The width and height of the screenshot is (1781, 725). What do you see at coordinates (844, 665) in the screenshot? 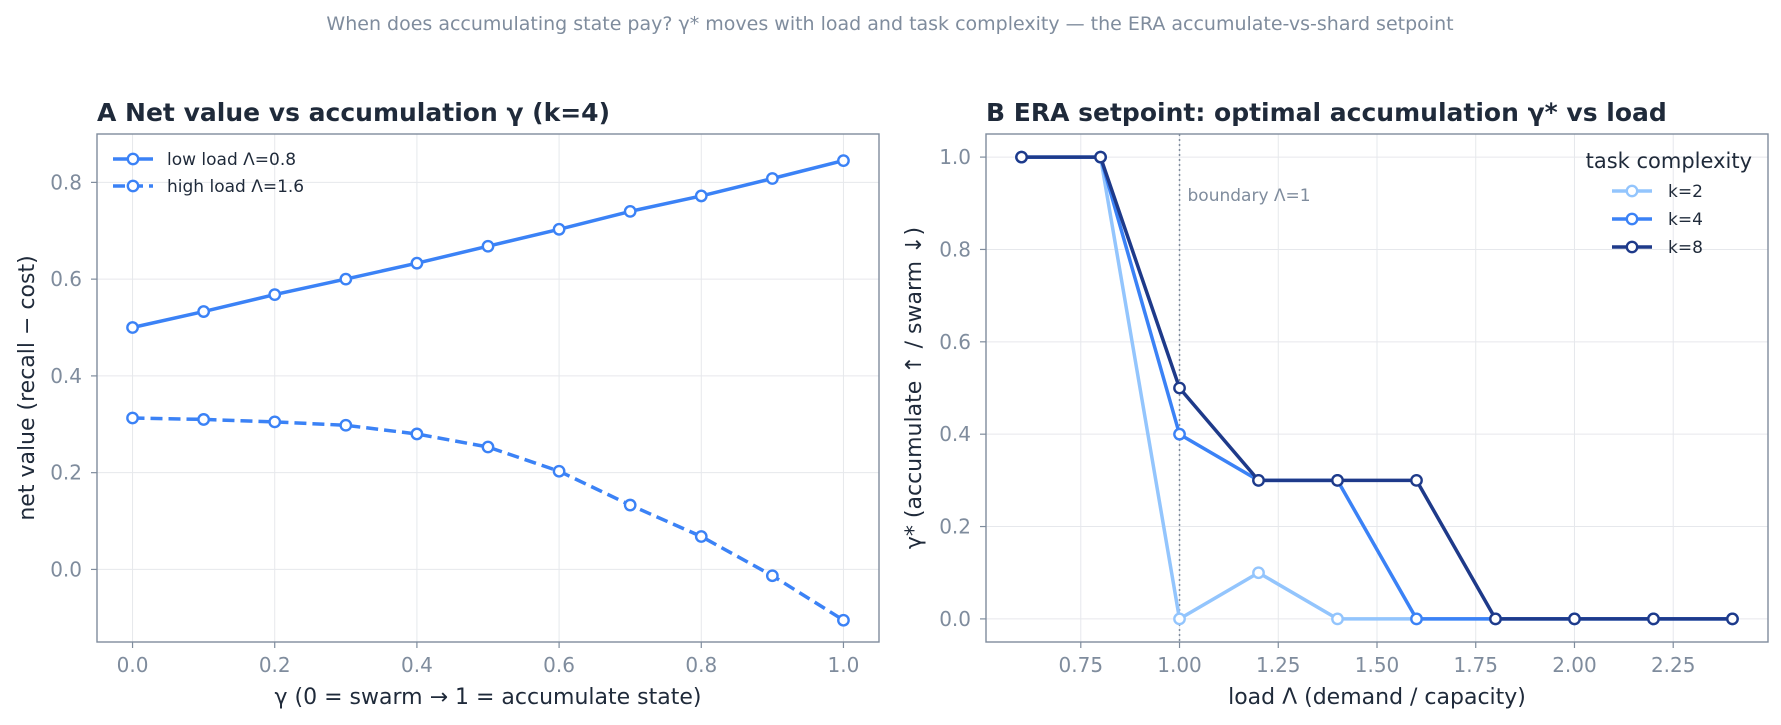
I see `x-tick-label: 1.0` at bounding box center [844, 665].